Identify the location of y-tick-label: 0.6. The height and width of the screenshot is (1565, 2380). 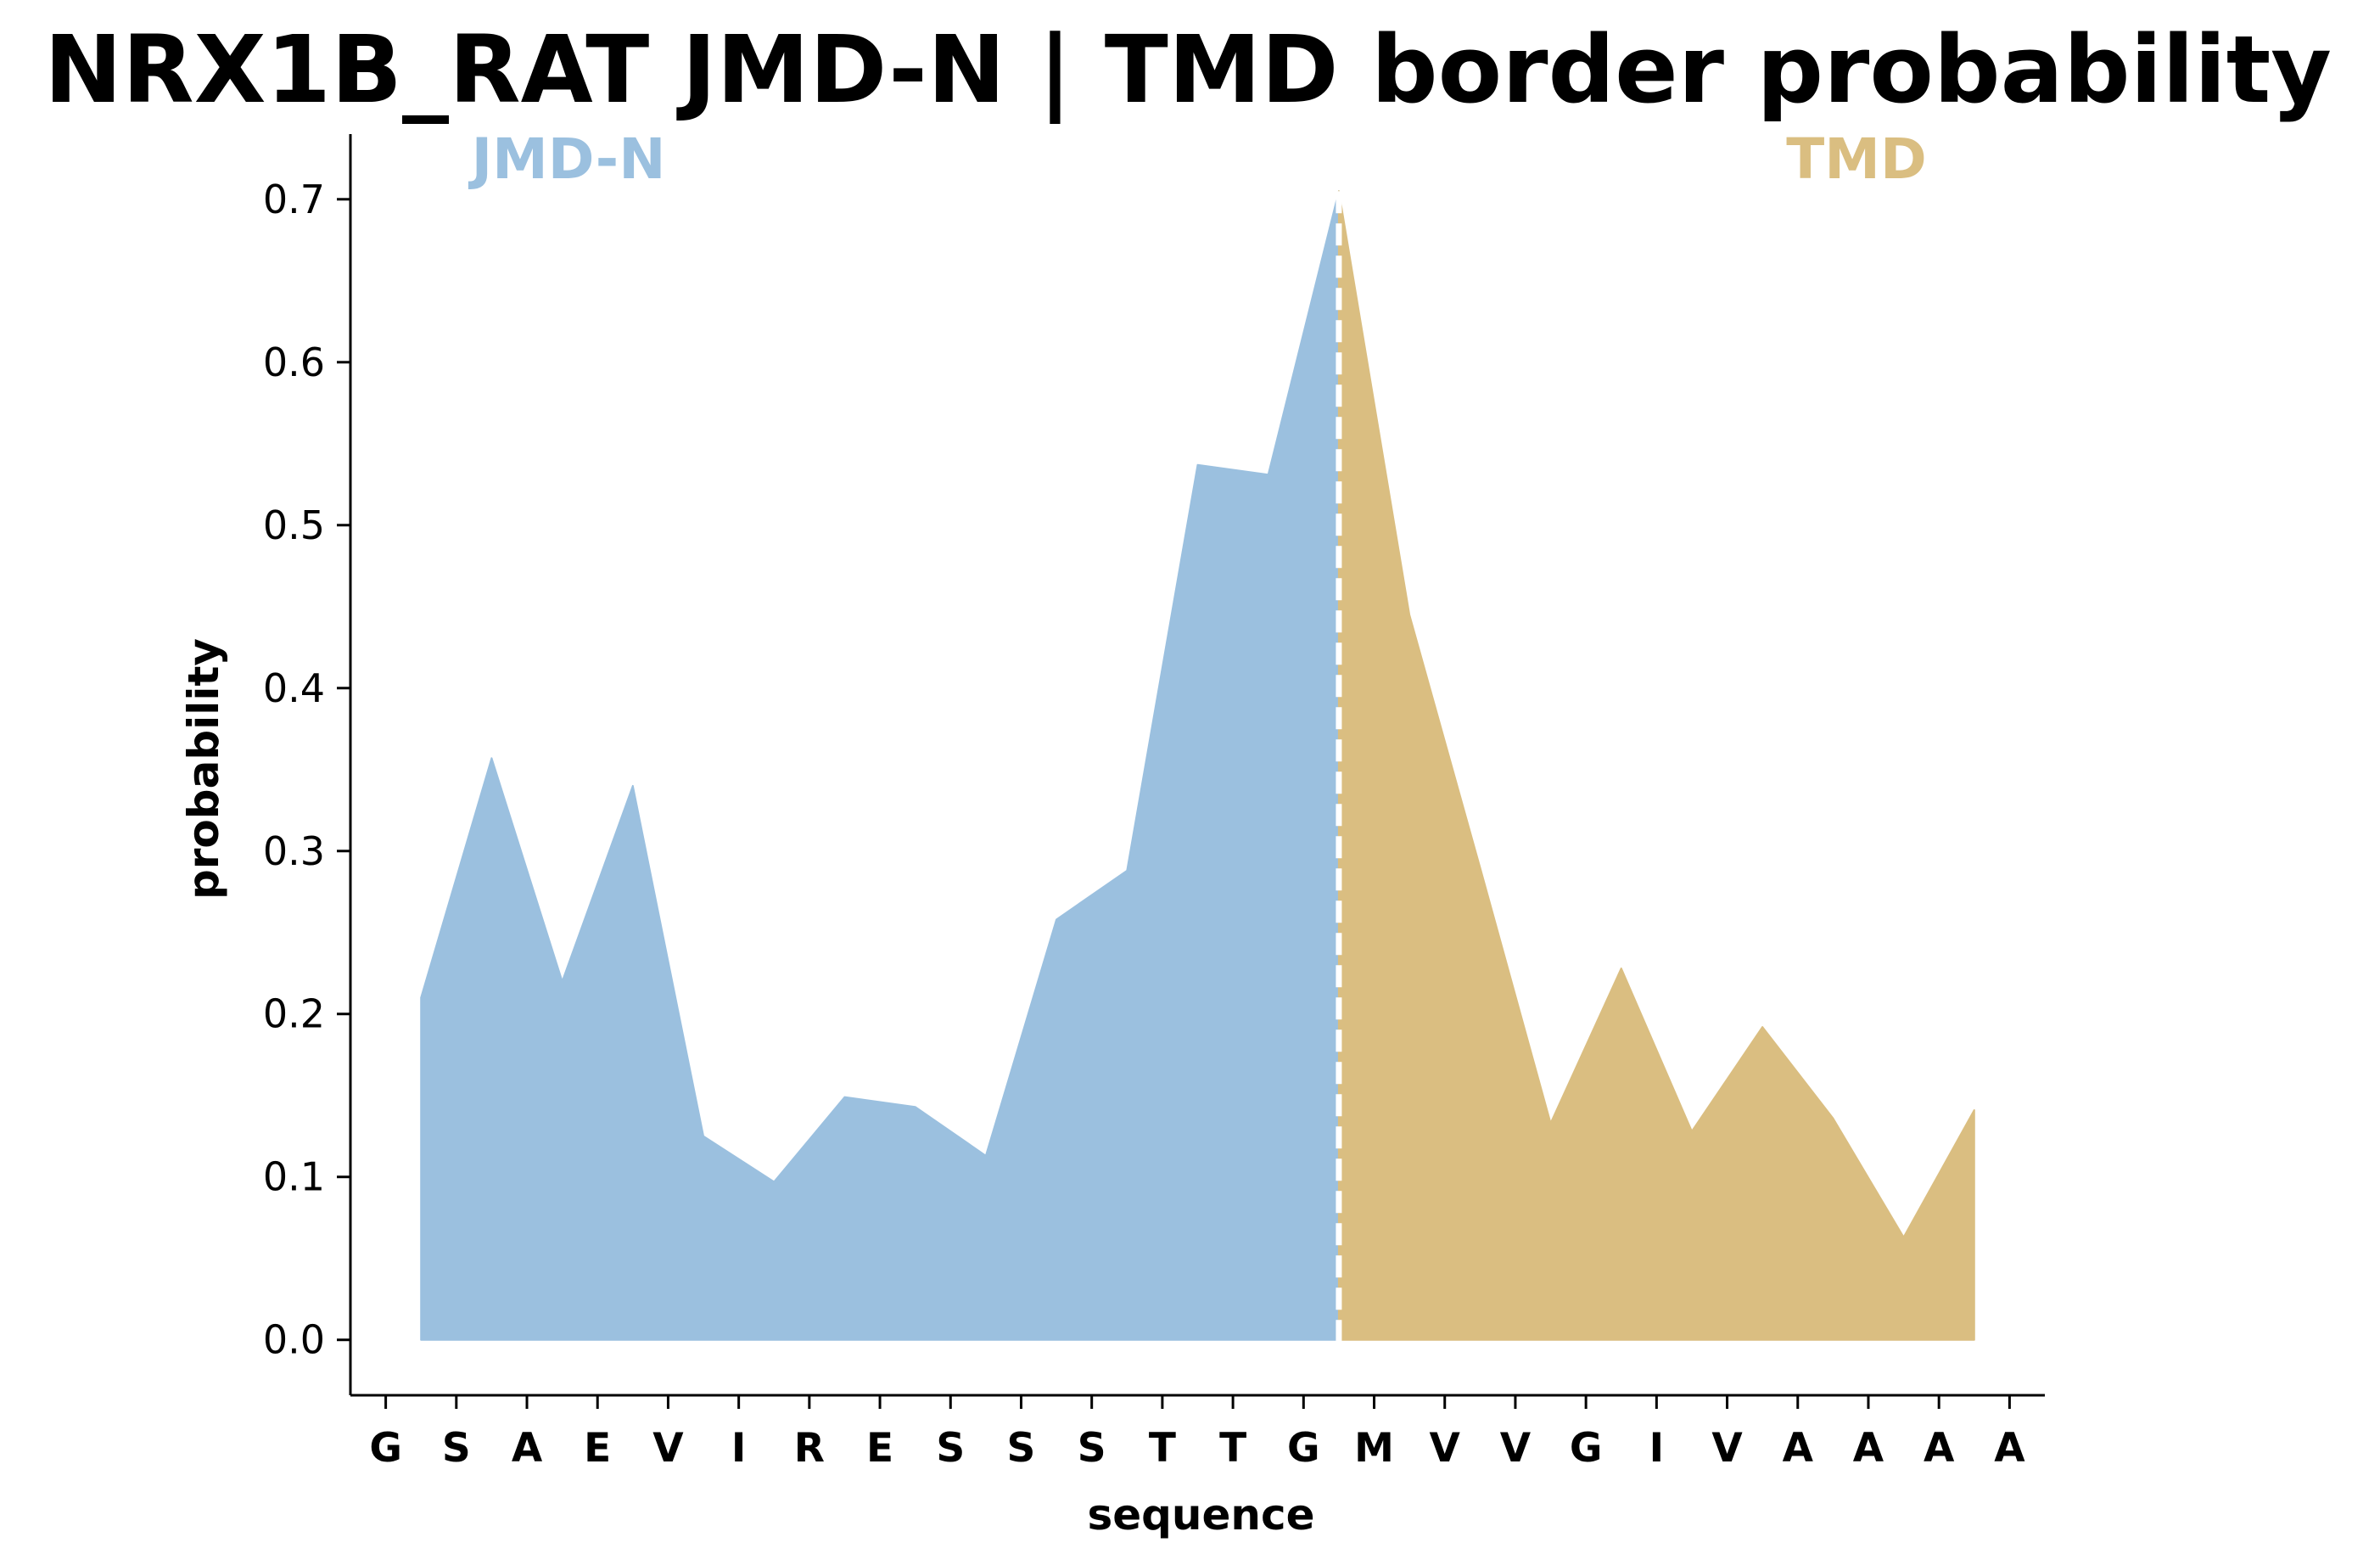
(294, 362).